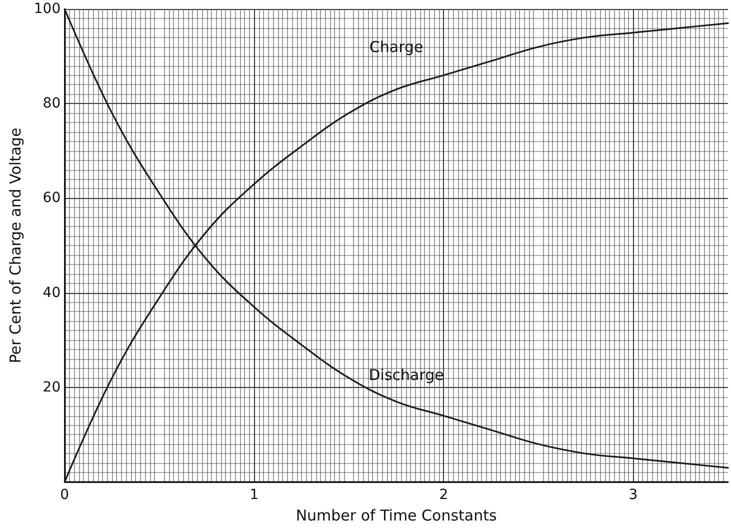 The image size is (731, 528). I want to click on series-label: Charge, so click(396, 47).